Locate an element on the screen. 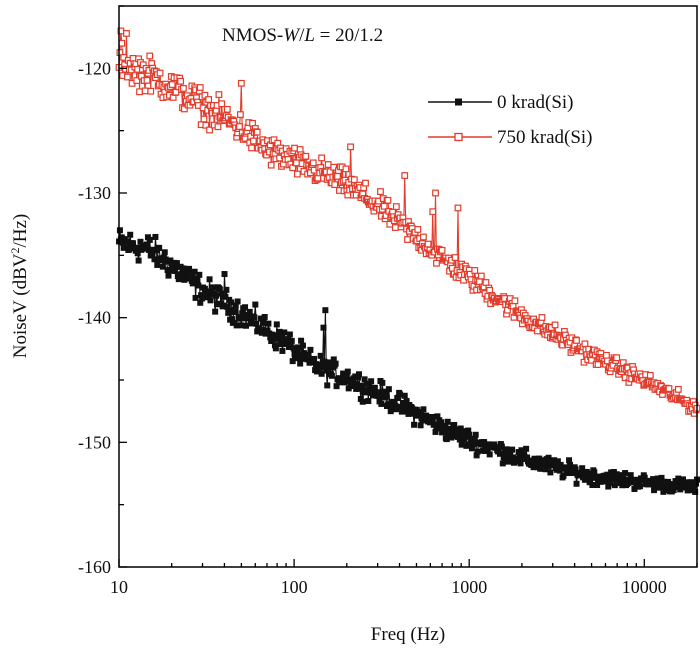  x-axis-title: Freq (Hz) is located at coordinates (408, 634).